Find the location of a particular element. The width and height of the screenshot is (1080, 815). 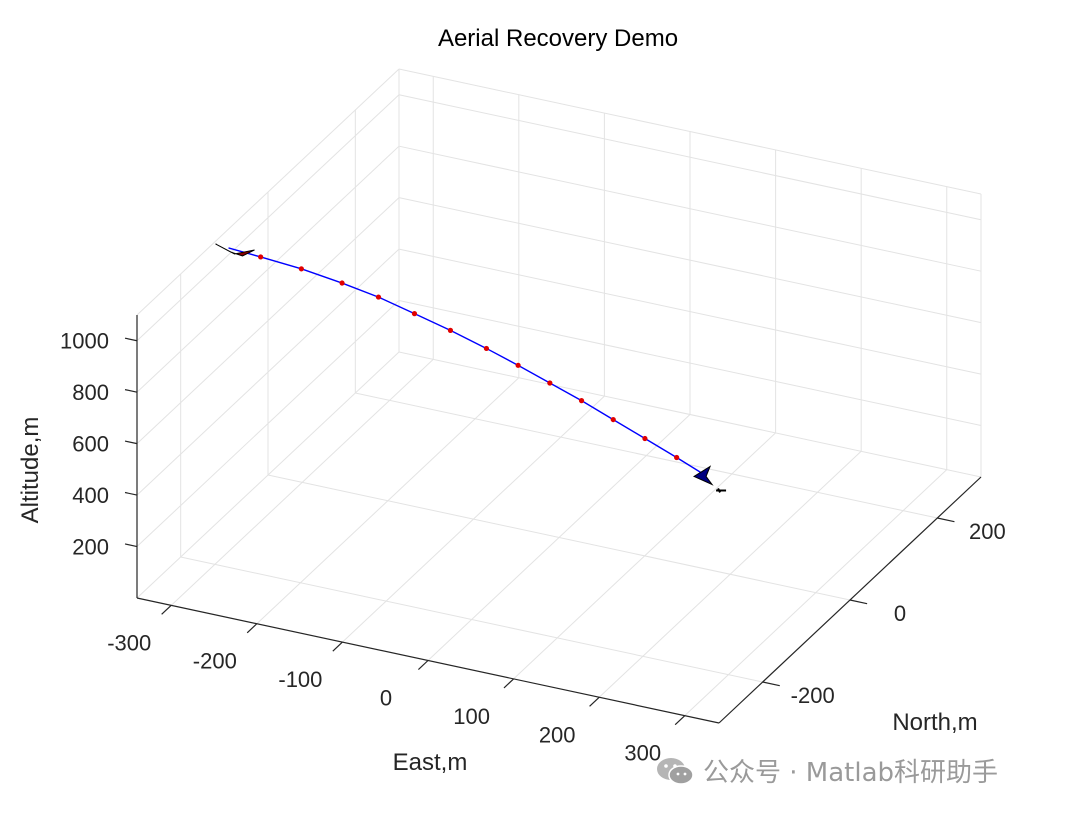

watermark-text: 公众号 · Matlab科研助手 is located at coordinates (851, 773).